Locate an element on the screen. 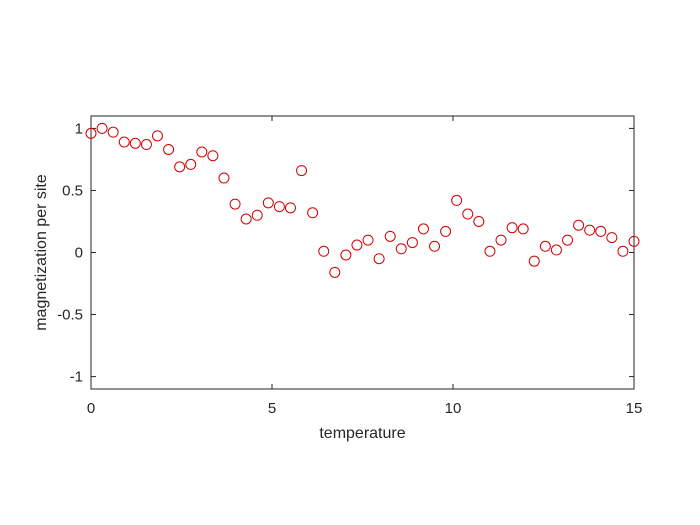 This screenshot has height=525, width=700. x-tick-label: 0 is located at coordinates (91, 408).